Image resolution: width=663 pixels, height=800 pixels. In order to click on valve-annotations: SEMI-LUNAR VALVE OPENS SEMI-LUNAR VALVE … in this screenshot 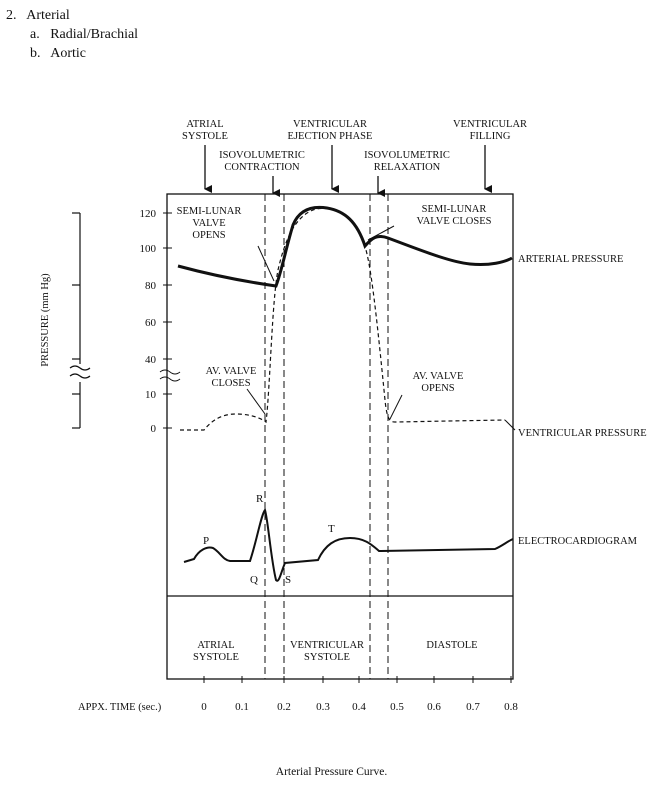, I will do `click(334, 299)`.